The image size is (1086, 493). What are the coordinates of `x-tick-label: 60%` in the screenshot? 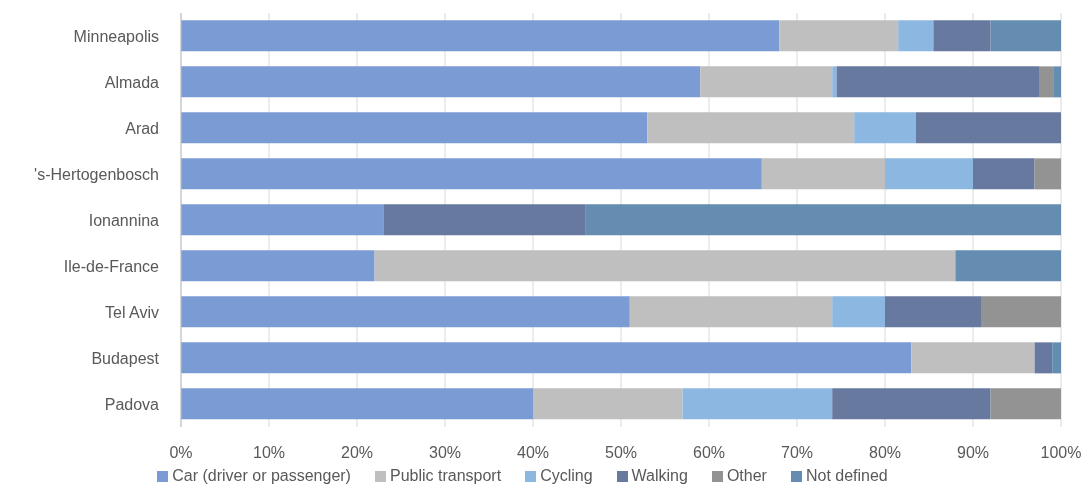 It's located at (709, 453).